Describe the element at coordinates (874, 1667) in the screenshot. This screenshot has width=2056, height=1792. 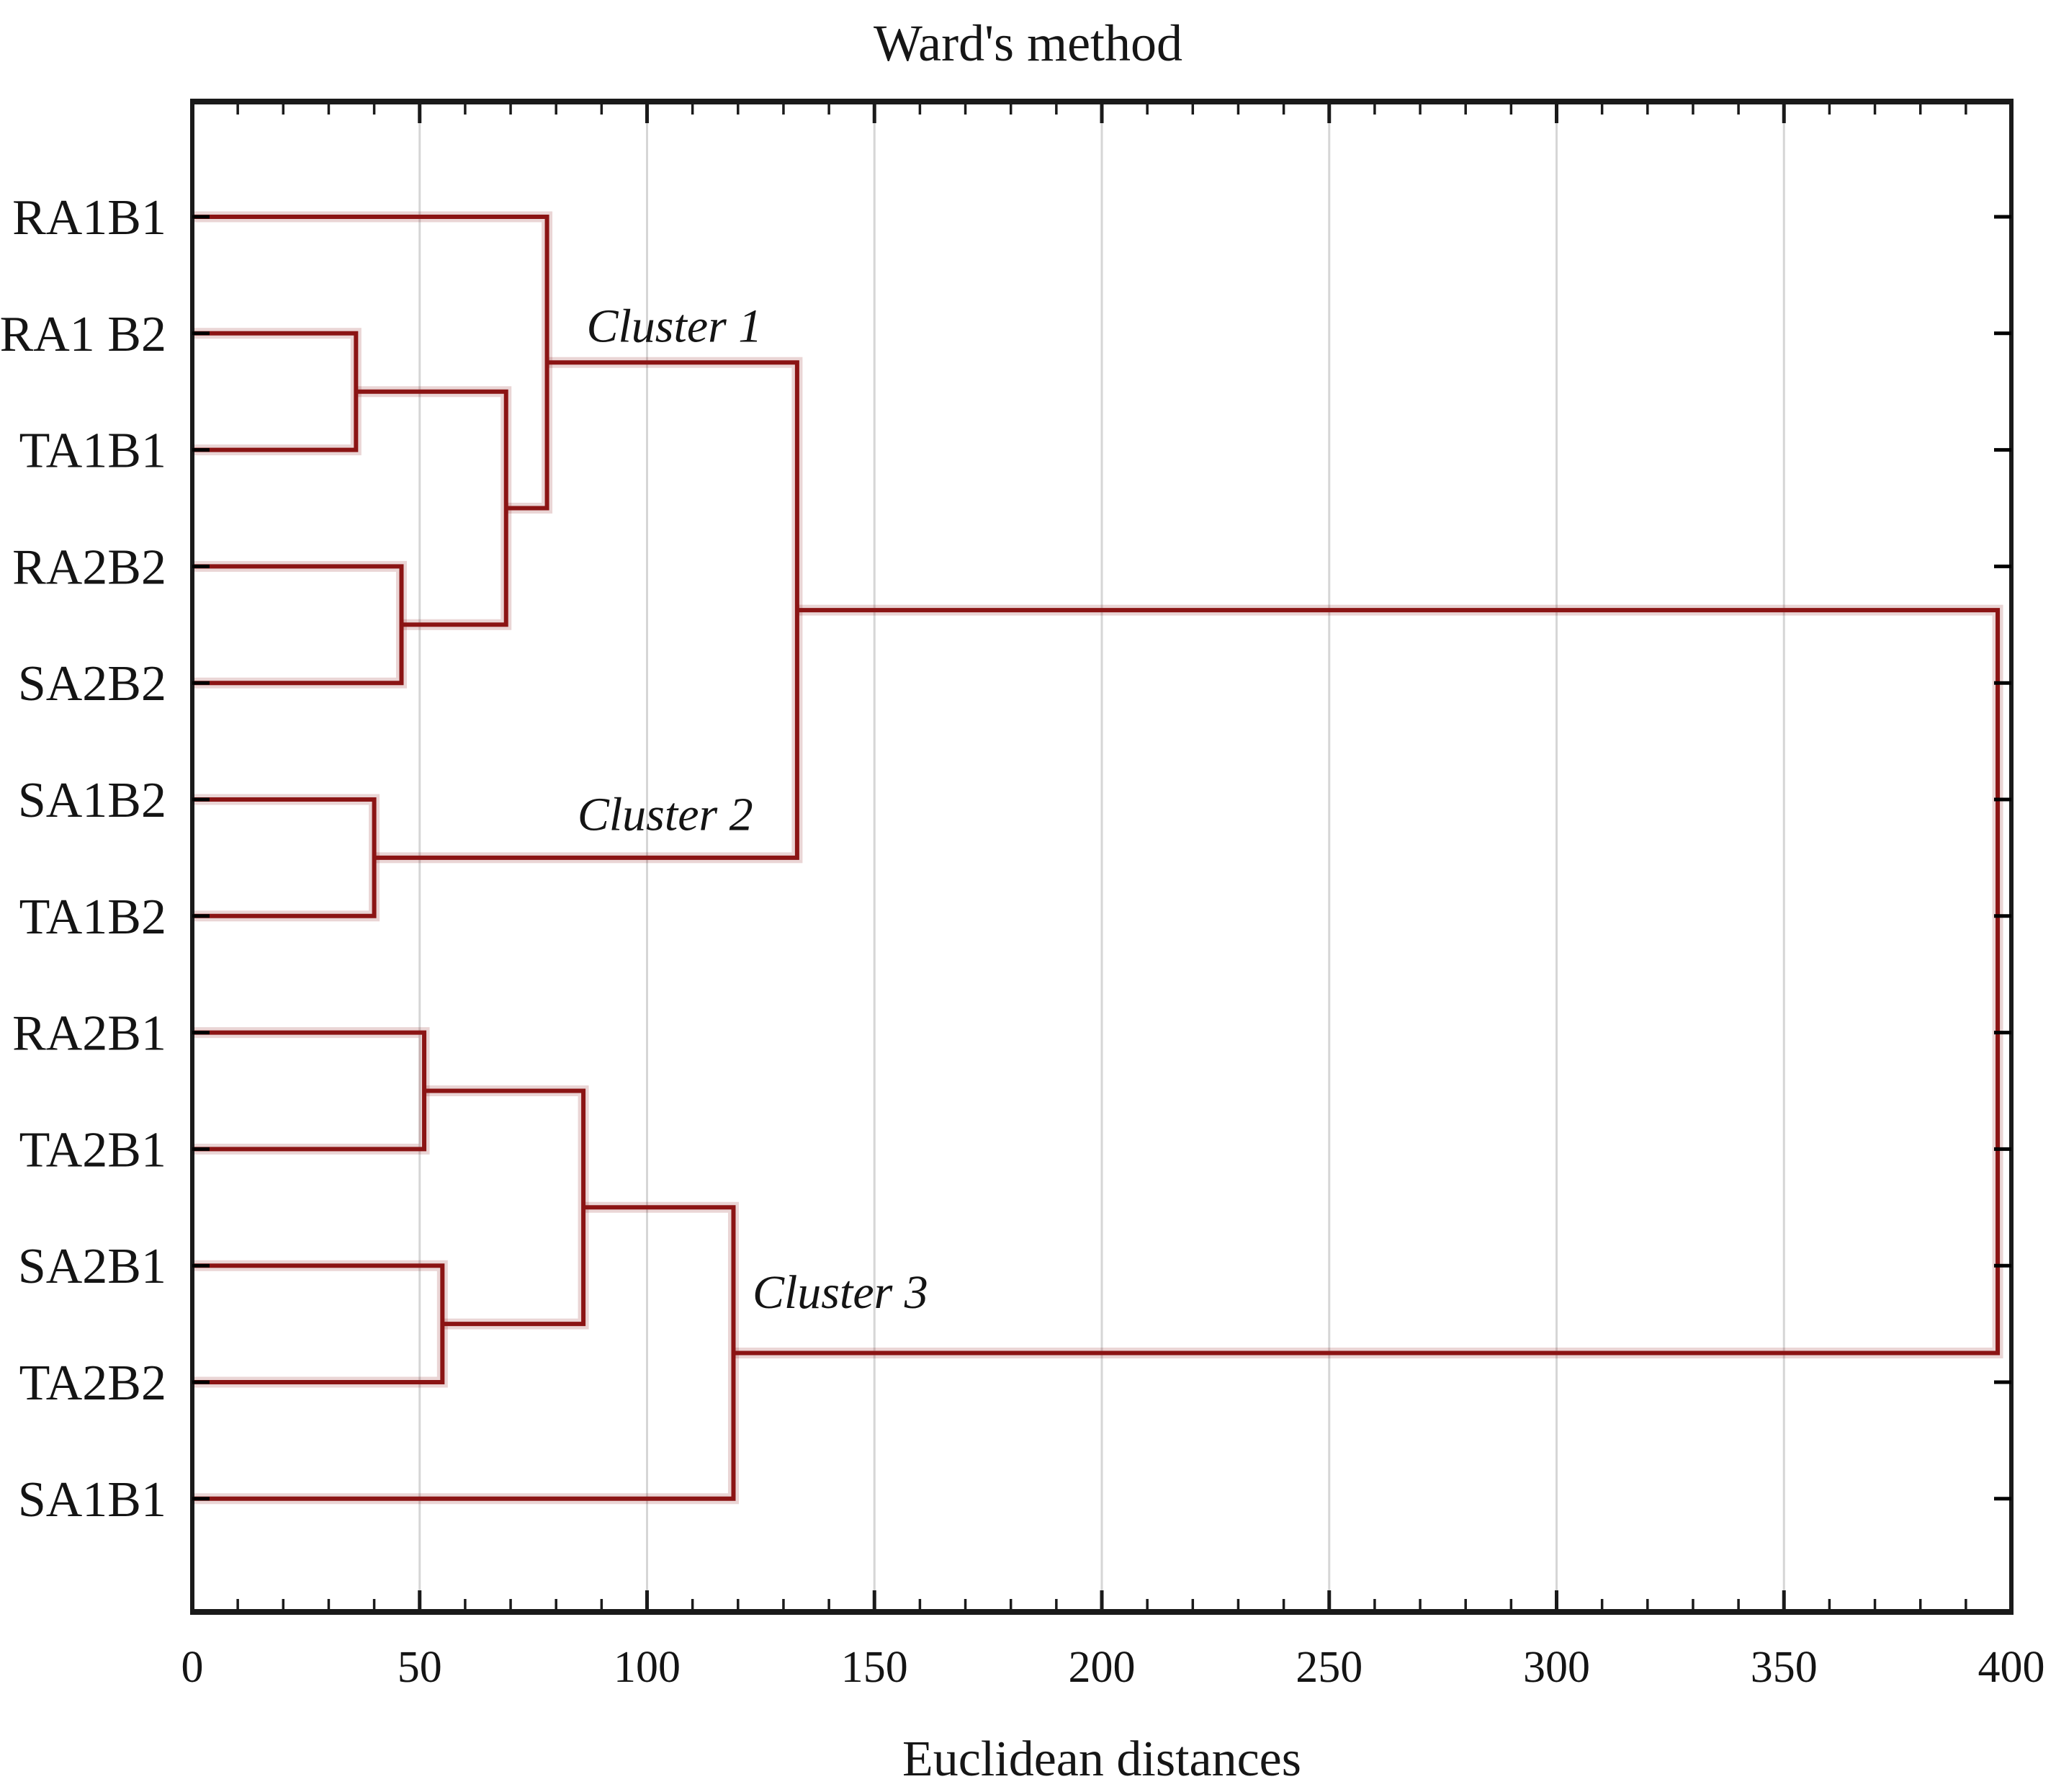
I see `x-tick-label-150: 150` at that location.